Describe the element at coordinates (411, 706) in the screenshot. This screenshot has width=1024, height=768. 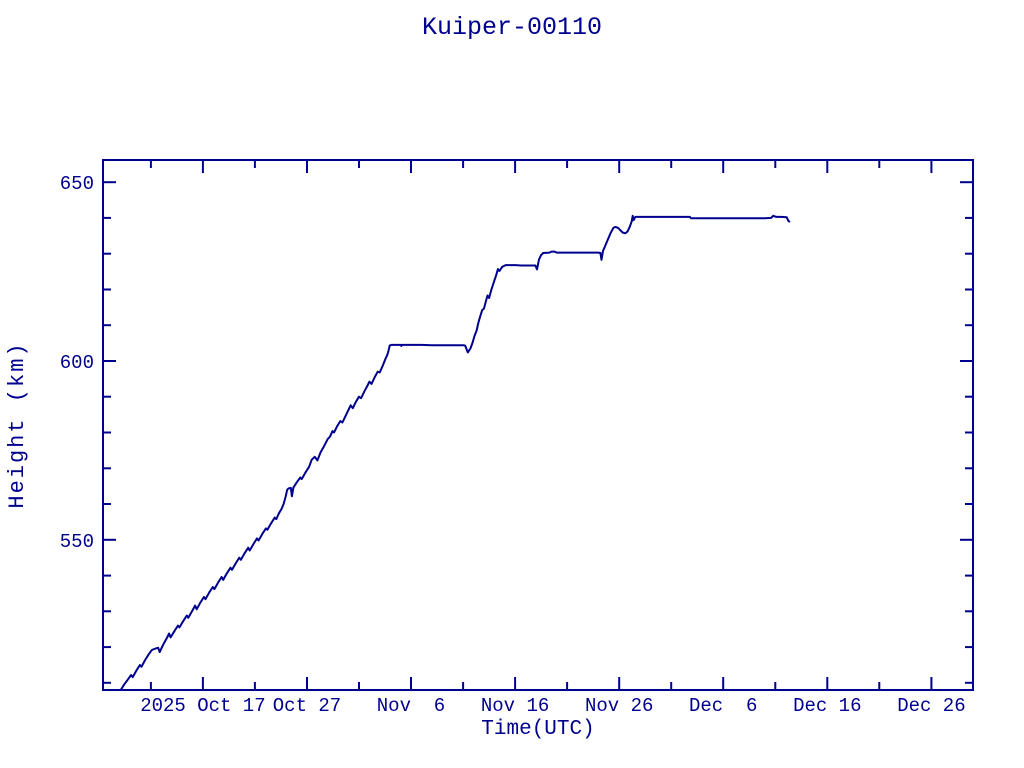
I see `x-tick-label: Nov 6` at that location.